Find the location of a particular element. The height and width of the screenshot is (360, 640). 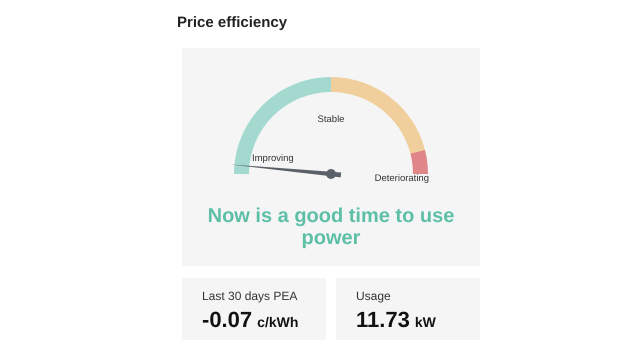

slice-label: Stable is located at coordinates (331, 119).